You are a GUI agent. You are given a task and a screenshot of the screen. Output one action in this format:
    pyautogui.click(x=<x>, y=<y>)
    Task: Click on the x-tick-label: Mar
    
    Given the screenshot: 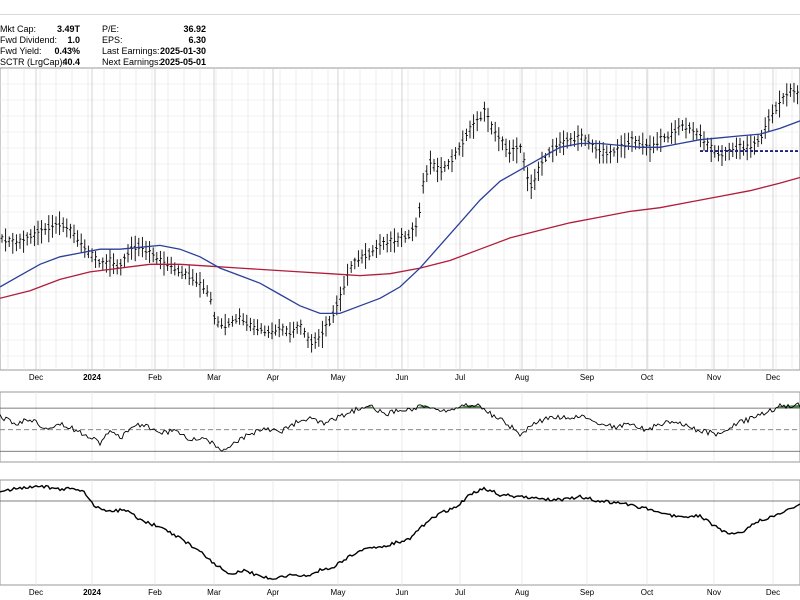 What is the action you would take?
    pyautogui.click(x=214, y=592)
    